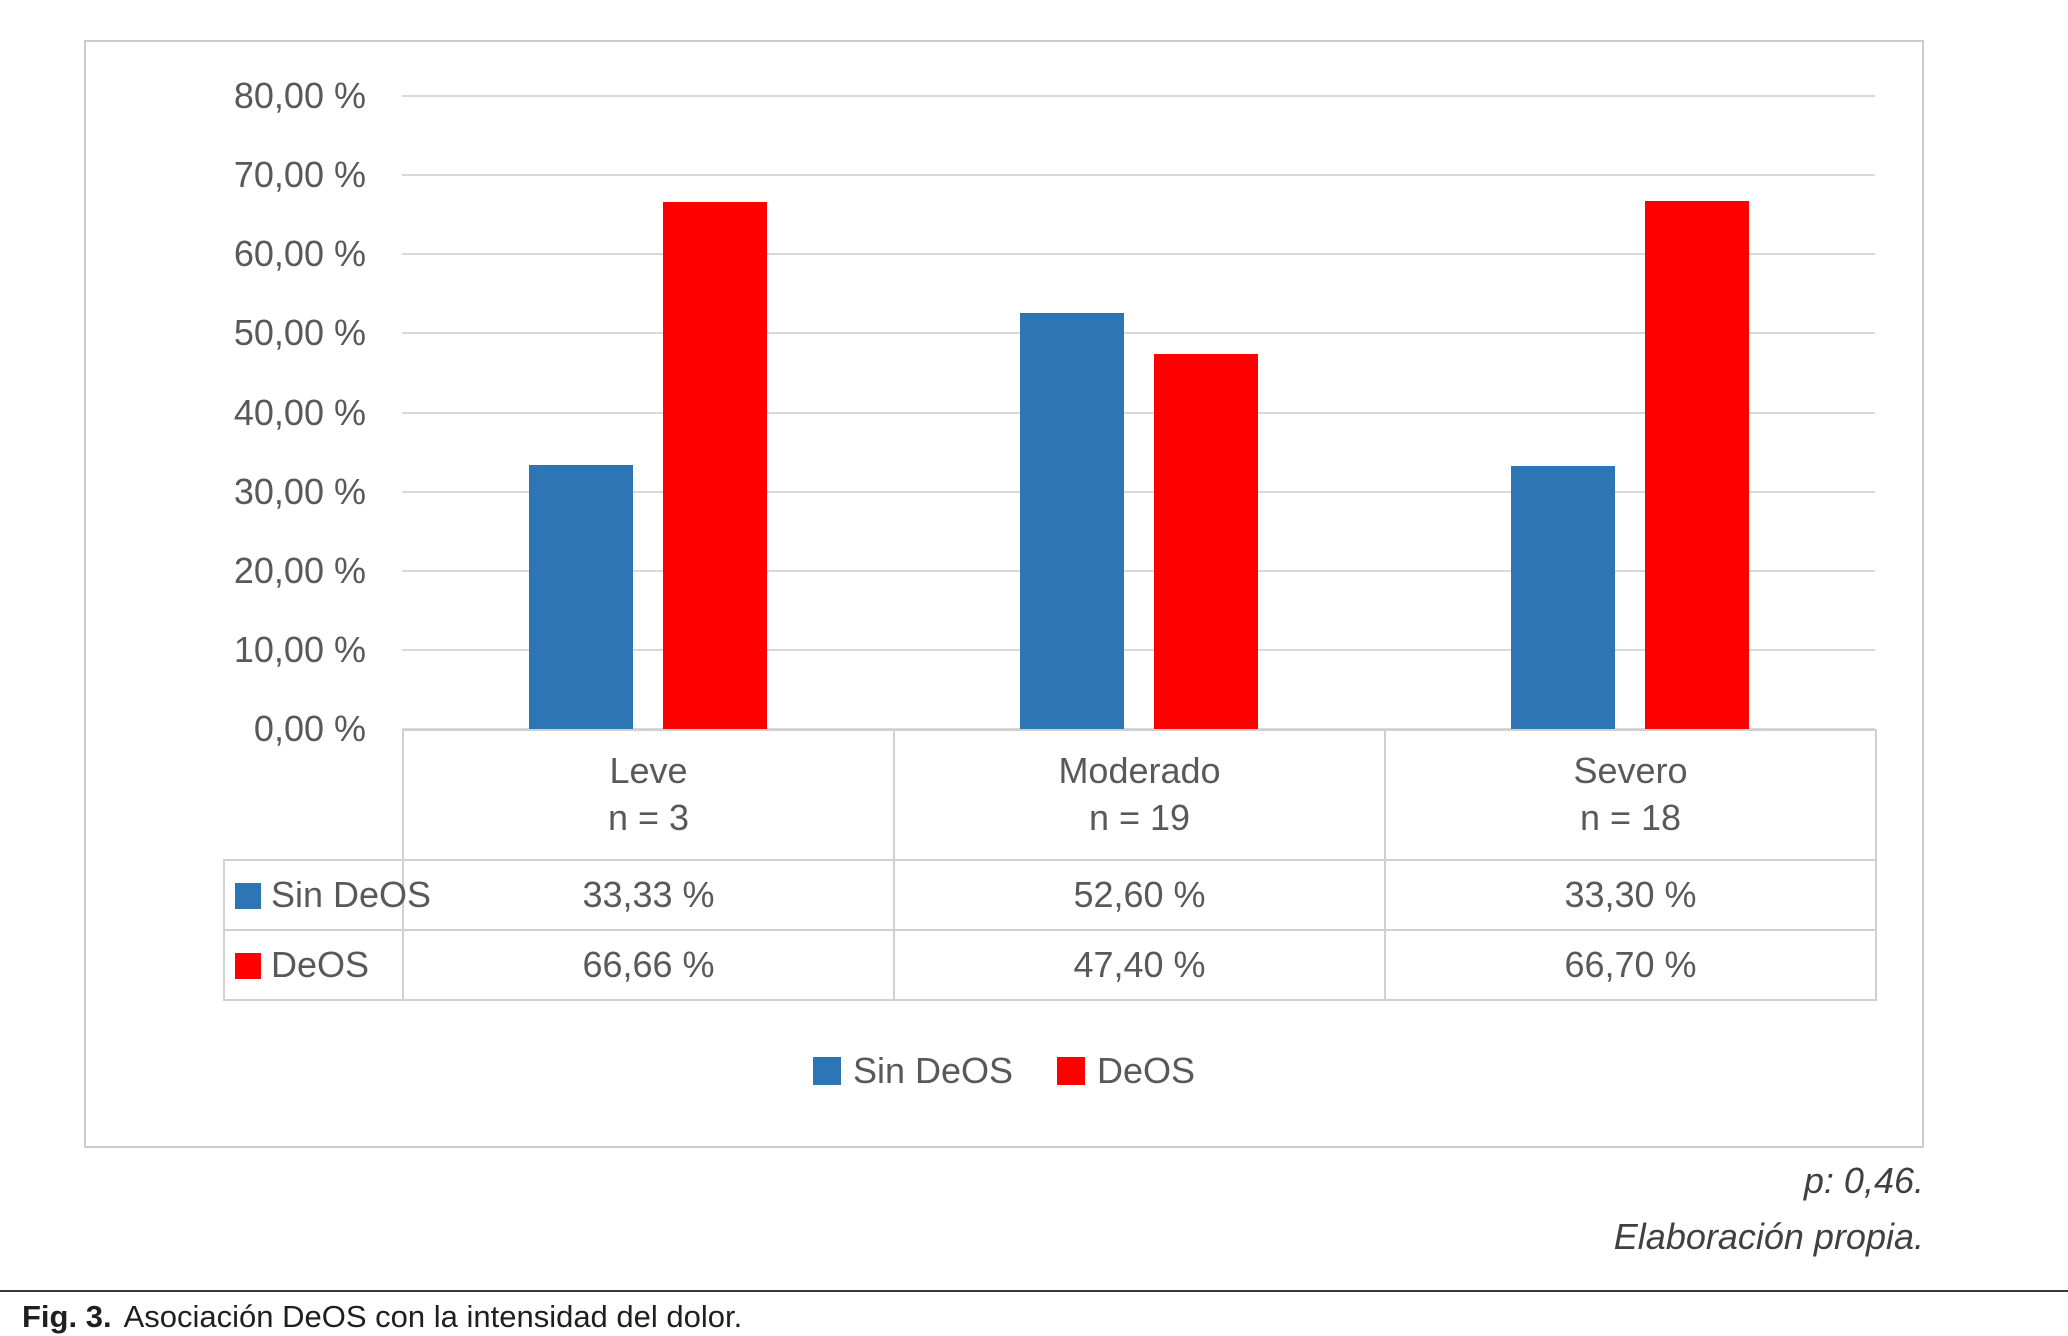 This screenshot has width=2068, height=1336. I want to click on bar-sin-deos-severo, so click(1563, 597).